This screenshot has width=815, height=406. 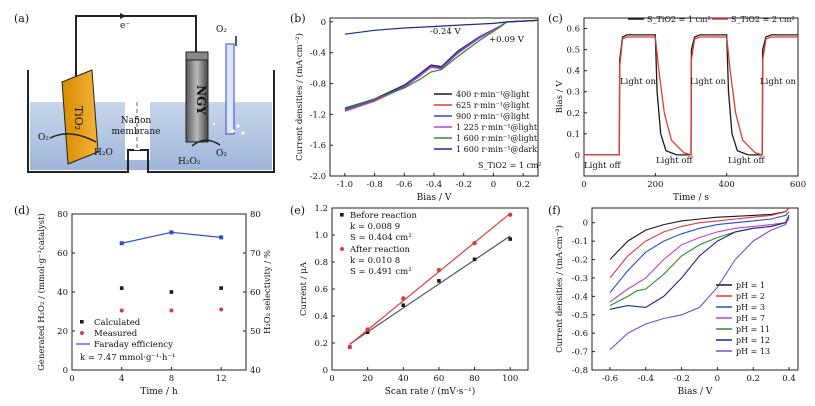 What do you see at coordinates (750, 318) in the screenshot?
I see `legend-label: pH = 7` at bounding box center [750, 318].